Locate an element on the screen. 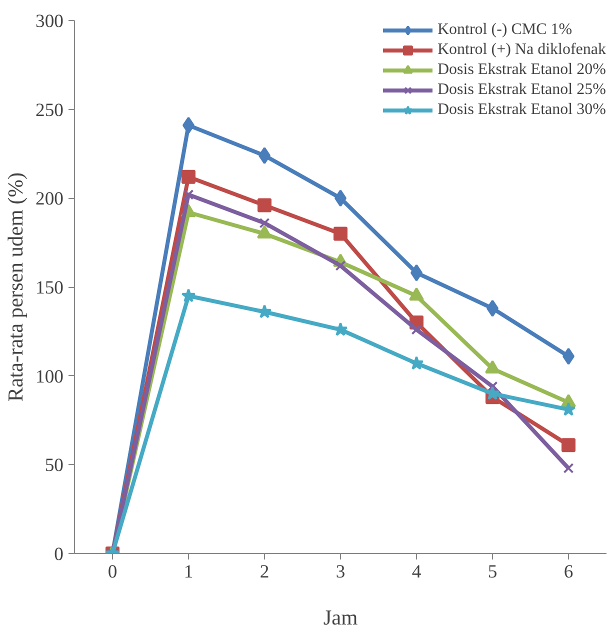 This screenshot has height=632, width=611. x-axis-title: Jam is located at coordinates (340, 618).